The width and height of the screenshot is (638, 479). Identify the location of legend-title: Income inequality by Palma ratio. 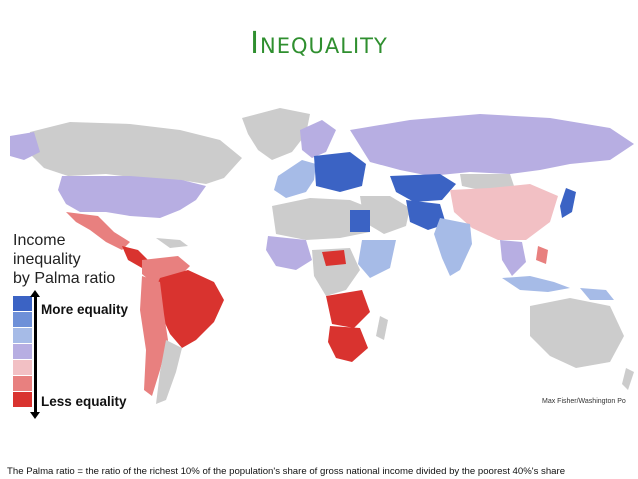
(73, 259).